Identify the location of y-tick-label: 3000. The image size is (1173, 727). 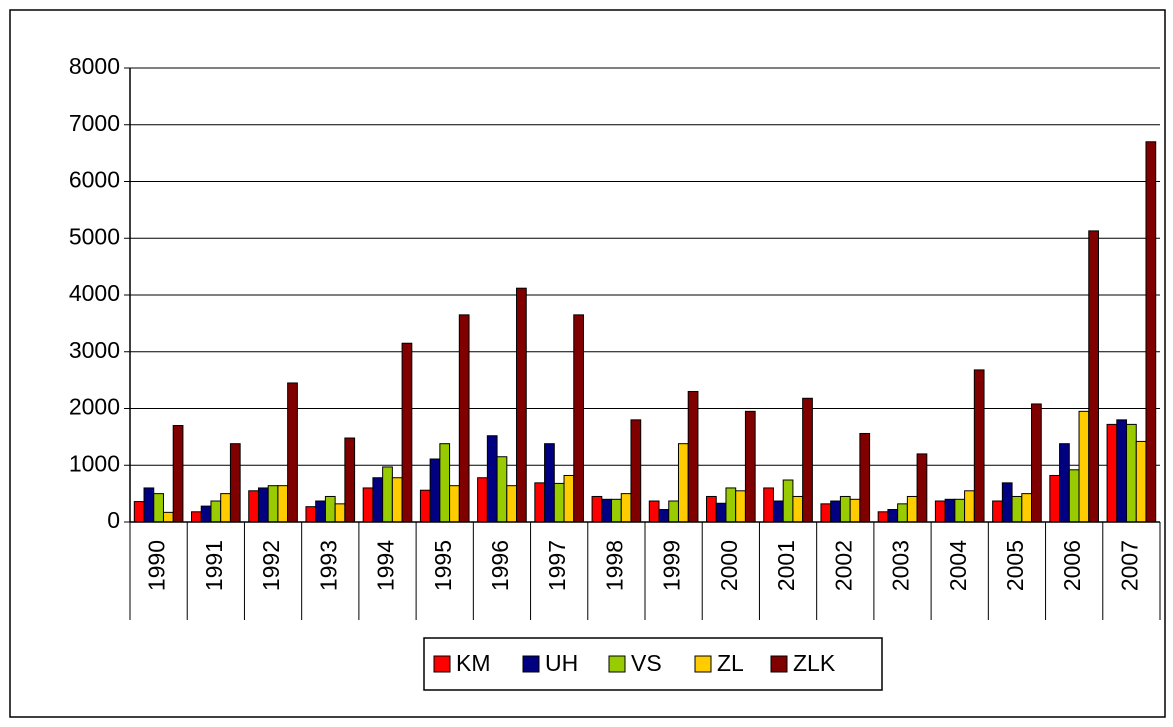
(94, 350).